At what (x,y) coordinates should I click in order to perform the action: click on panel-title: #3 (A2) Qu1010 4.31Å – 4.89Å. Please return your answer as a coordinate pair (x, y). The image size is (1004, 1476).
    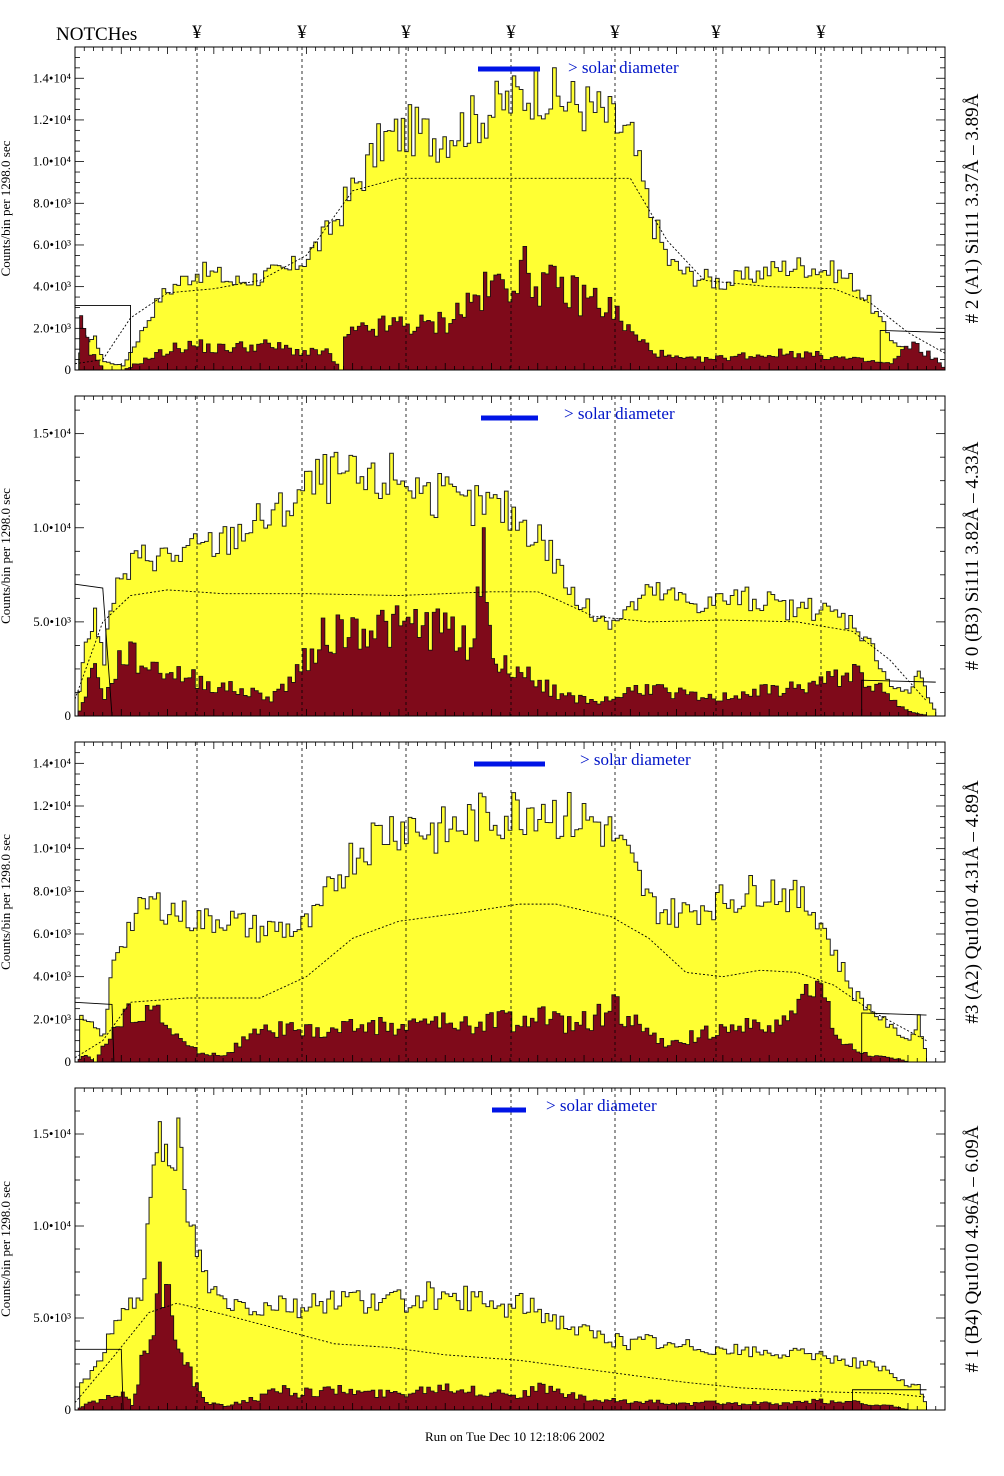
    Looking at the image, I should click on (972, 902).